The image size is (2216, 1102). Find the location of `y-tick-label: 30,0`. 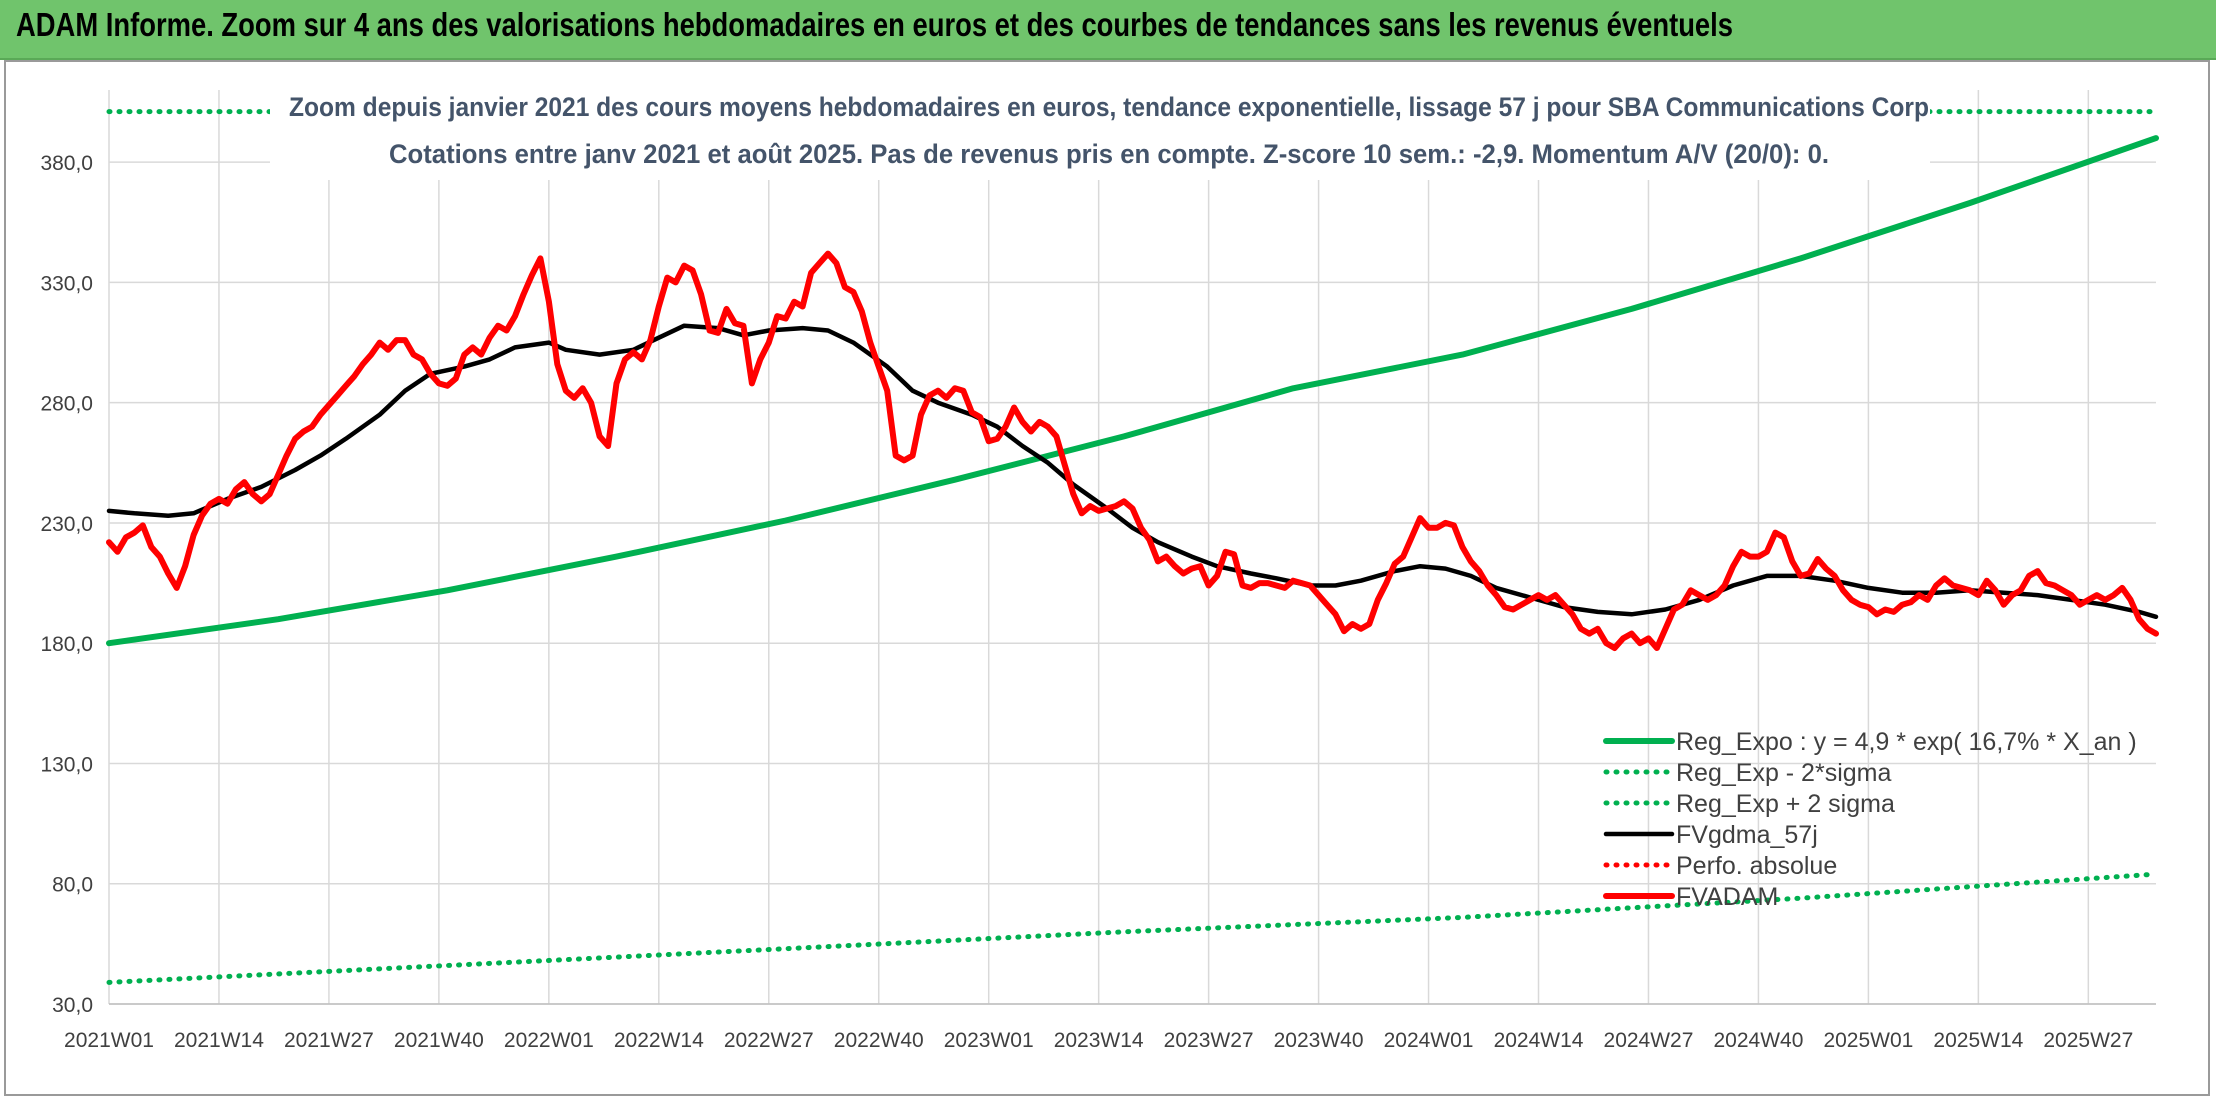

y-tick-label: 30,0 is located at coordinates (72, 1005).